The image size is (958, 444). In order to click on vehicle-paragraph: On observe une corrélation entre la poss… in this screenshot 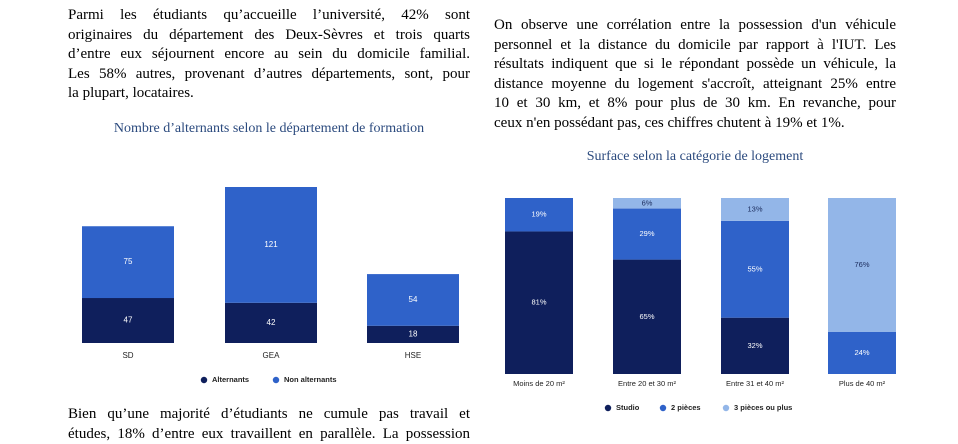, I will do `click(695, 75)`.